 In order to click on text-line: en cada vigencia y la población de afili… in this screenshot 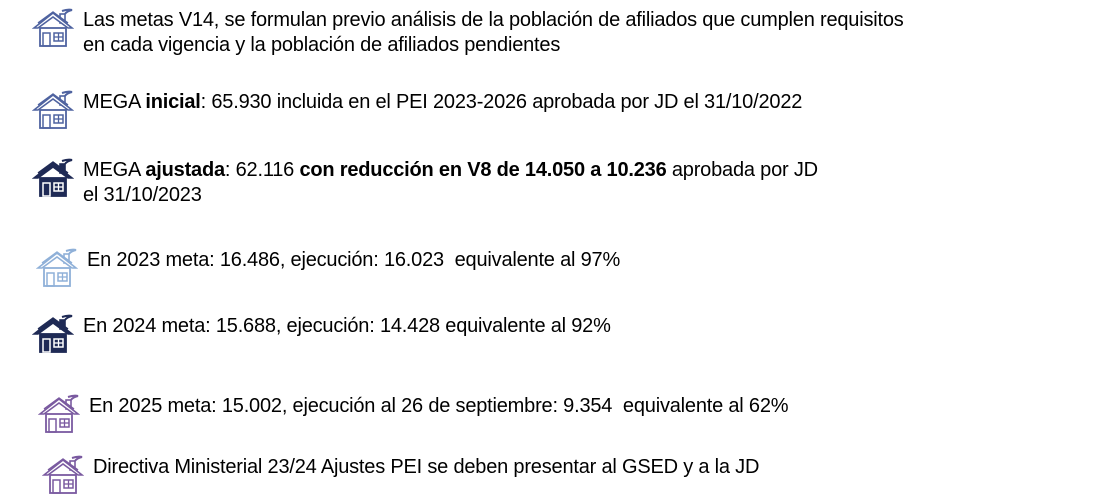, I will do `click(493, 45)`.